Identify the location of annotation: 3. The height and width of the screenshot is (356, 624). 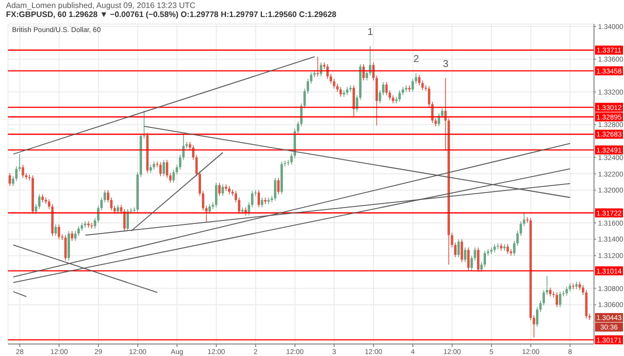
(445, 64).